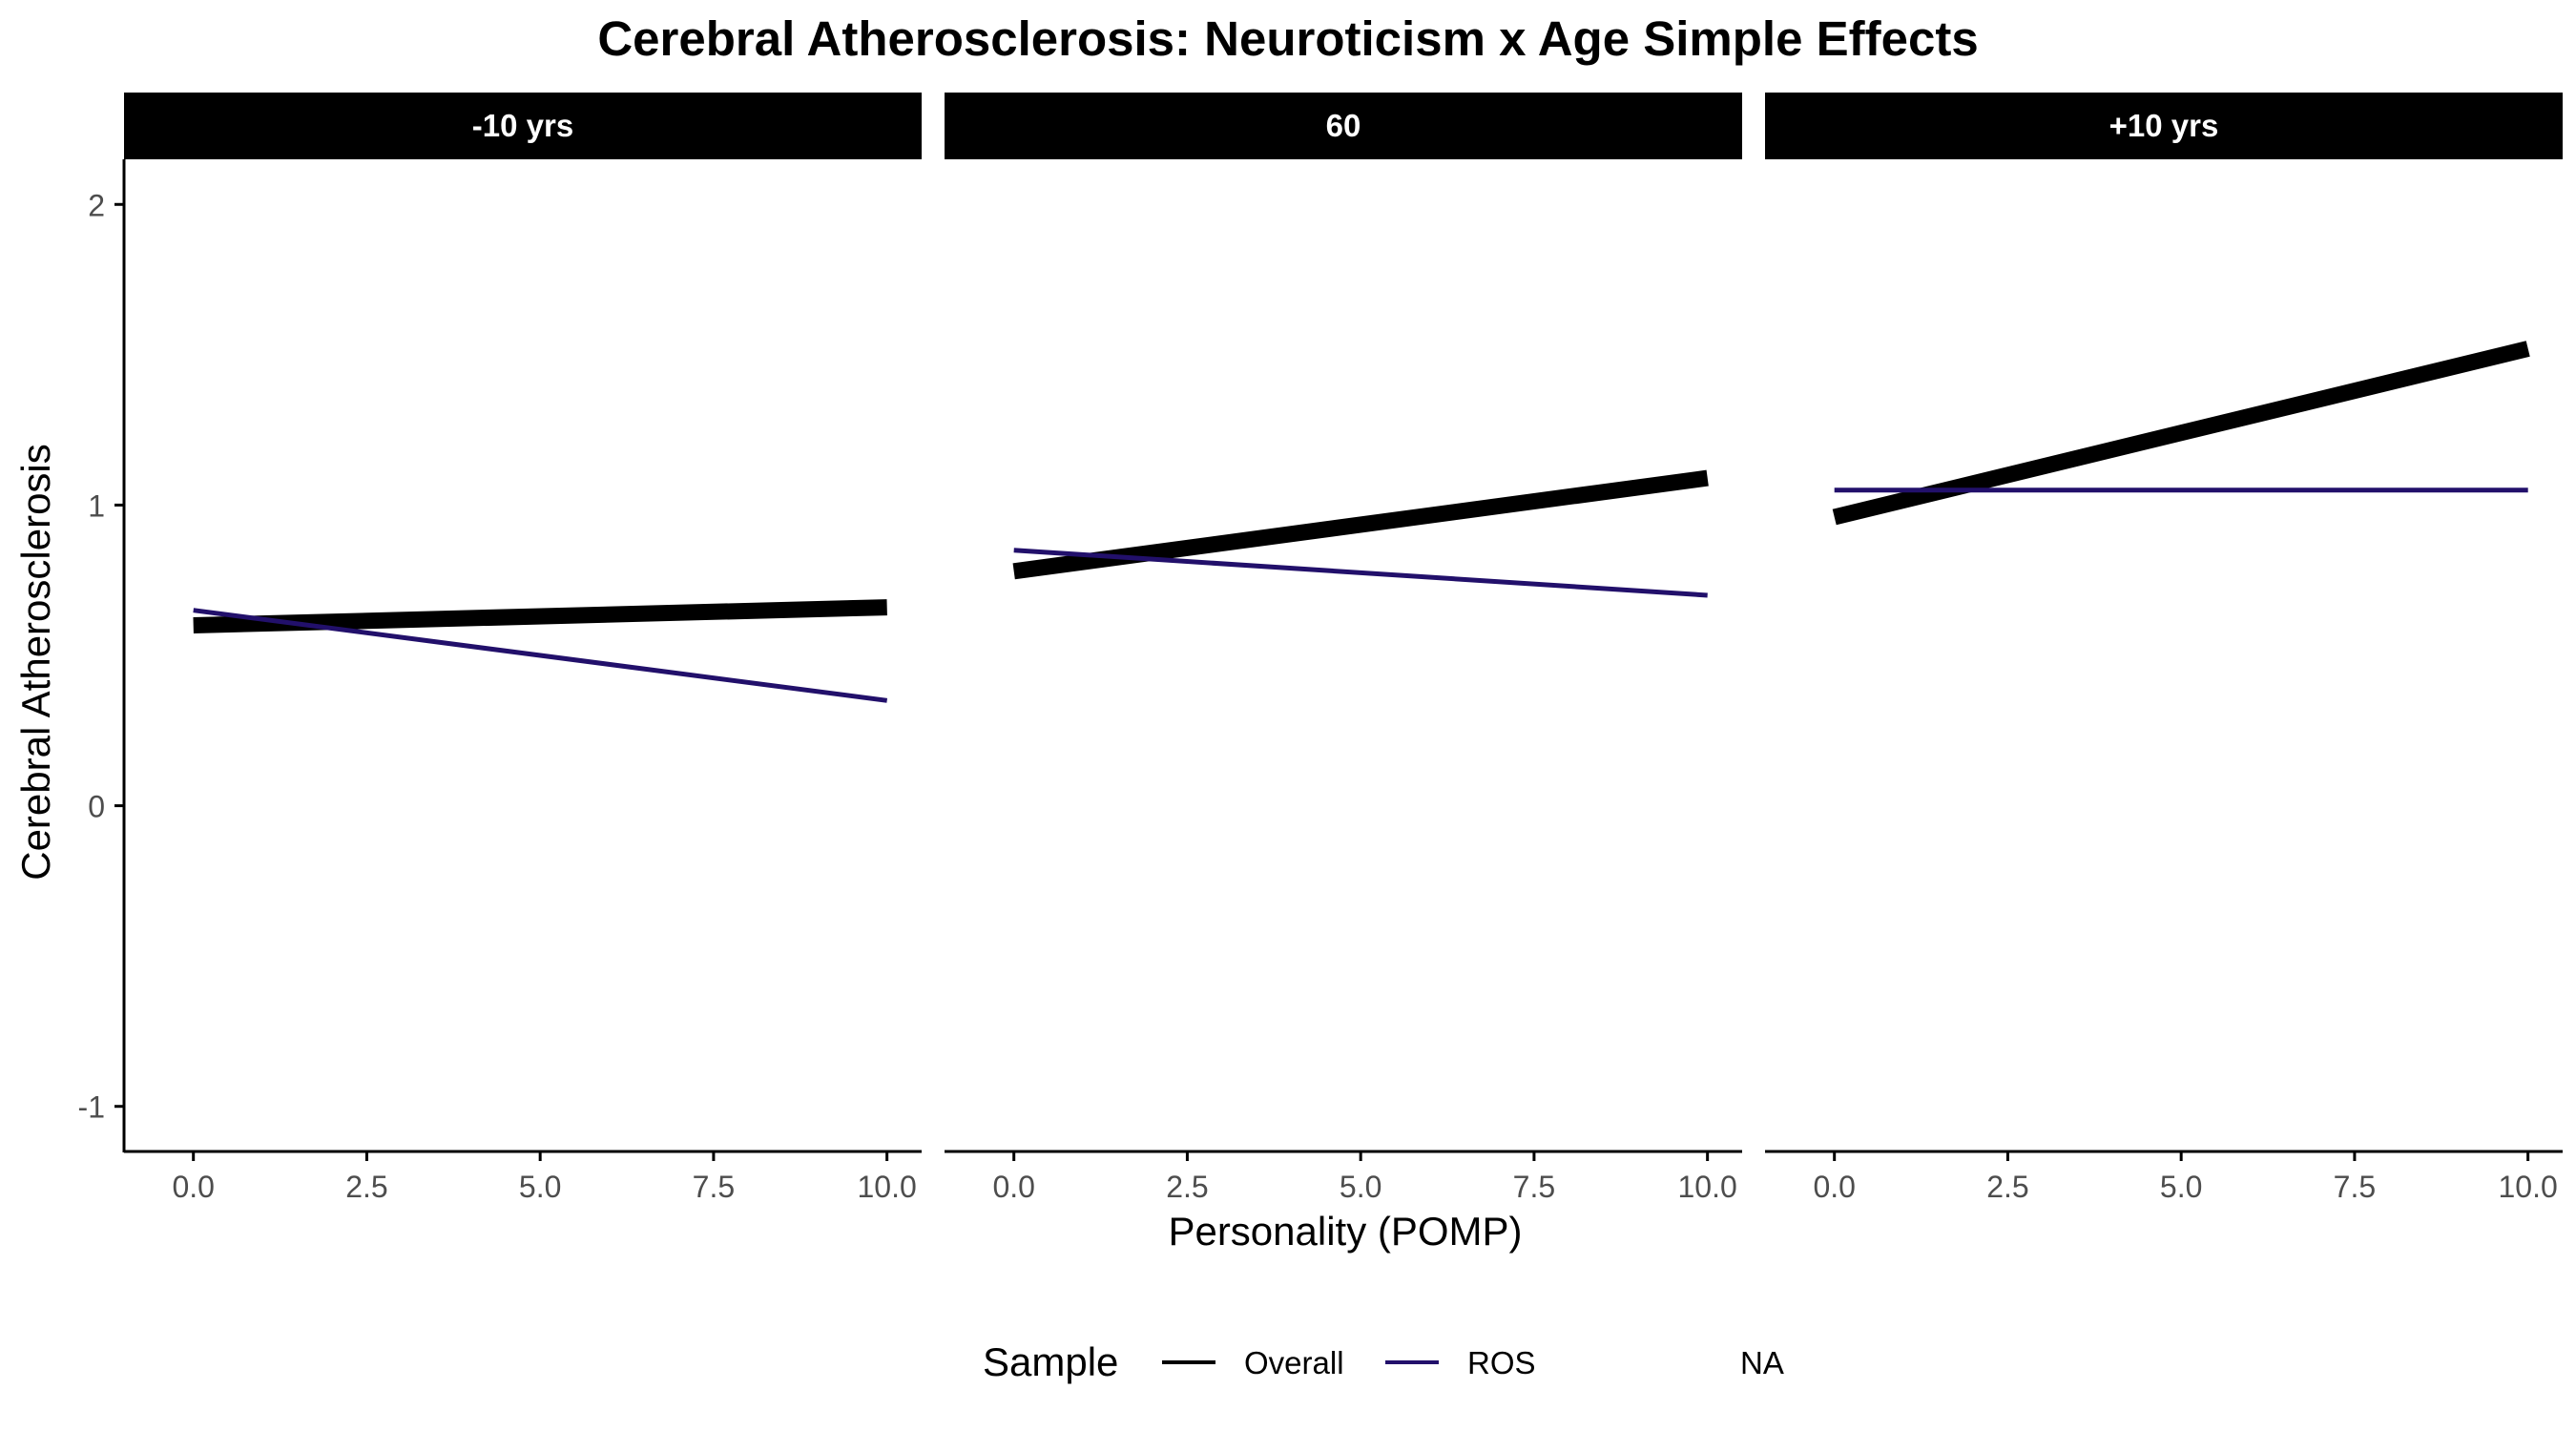  I want to click on y-tick-label: 2, so click(96, 205).